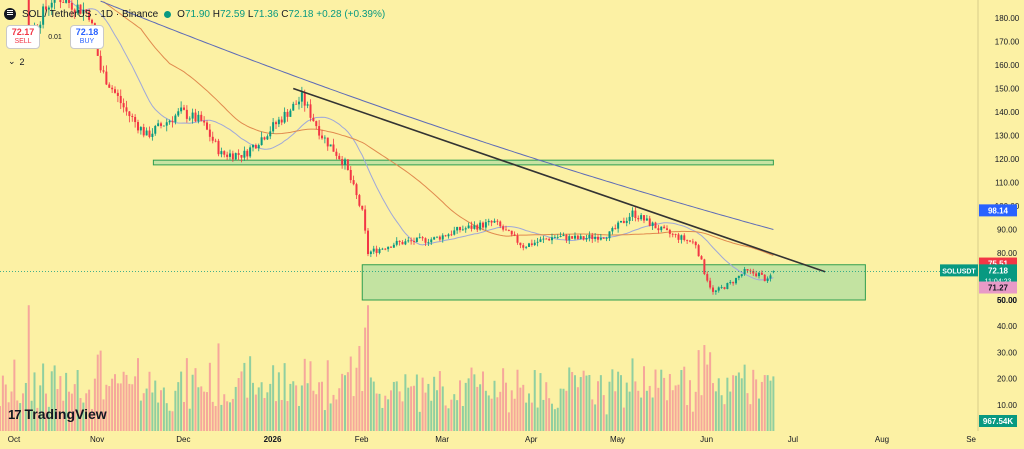  Describe the element at coordinates (1007, 253) in the screenshot. I see `price-tick-label: 80.00` at that location.